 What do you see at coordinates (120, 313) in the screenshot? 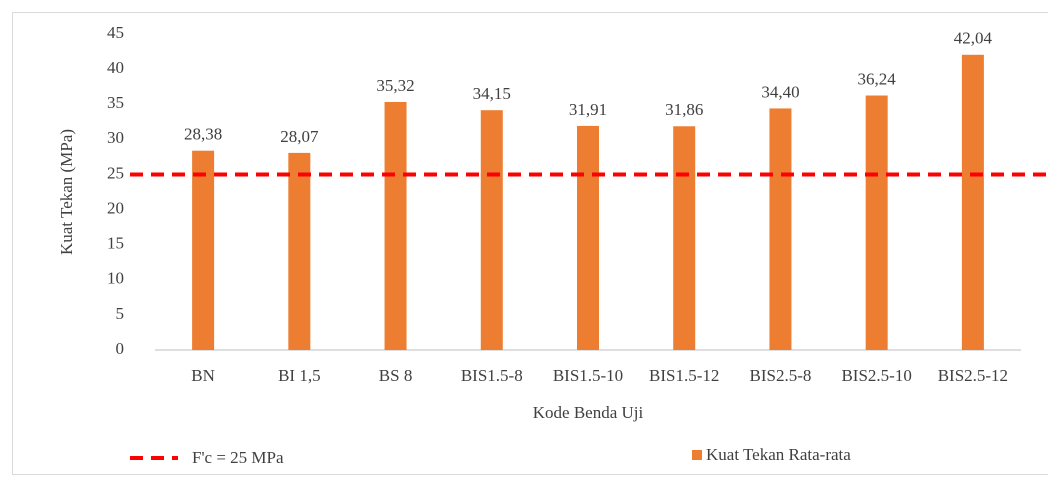
I see `y-tick-label: 5` at bounding box center [120, 313].